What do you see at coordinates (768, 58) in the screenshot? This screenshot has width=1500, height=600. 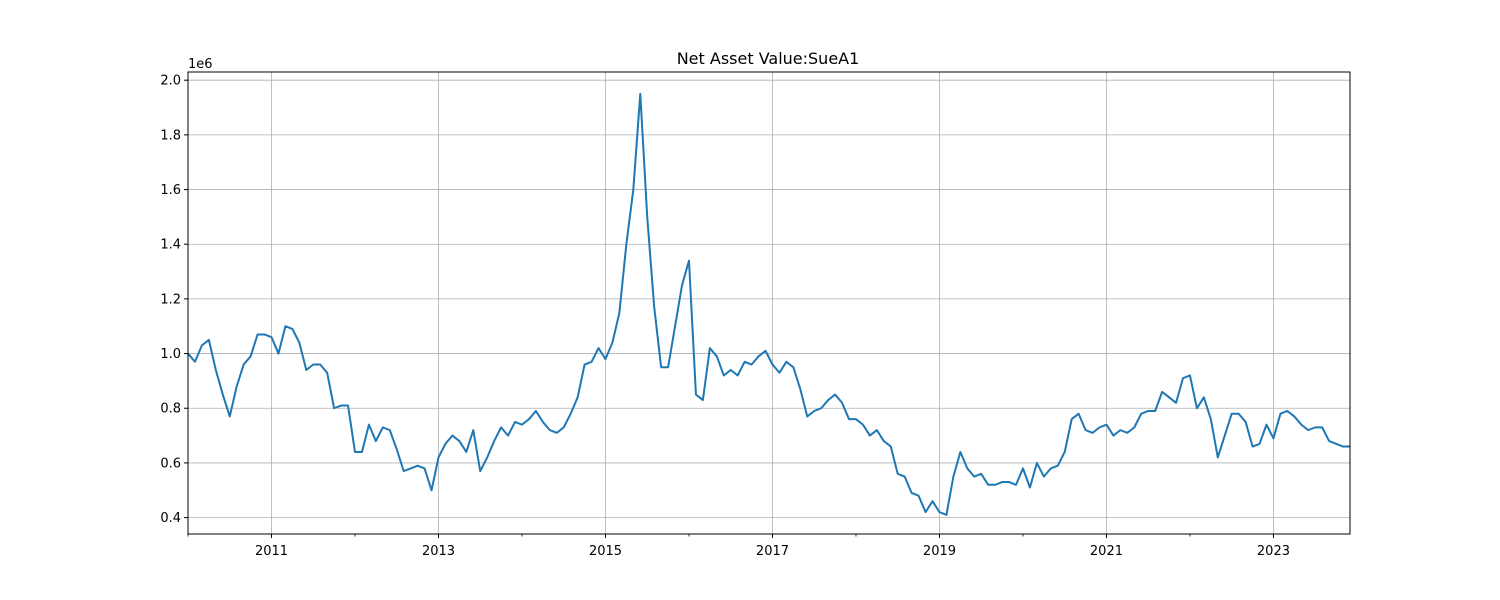 I see `chart-title: Net Asset Value:SueA1` at bounding box center [768, 58].